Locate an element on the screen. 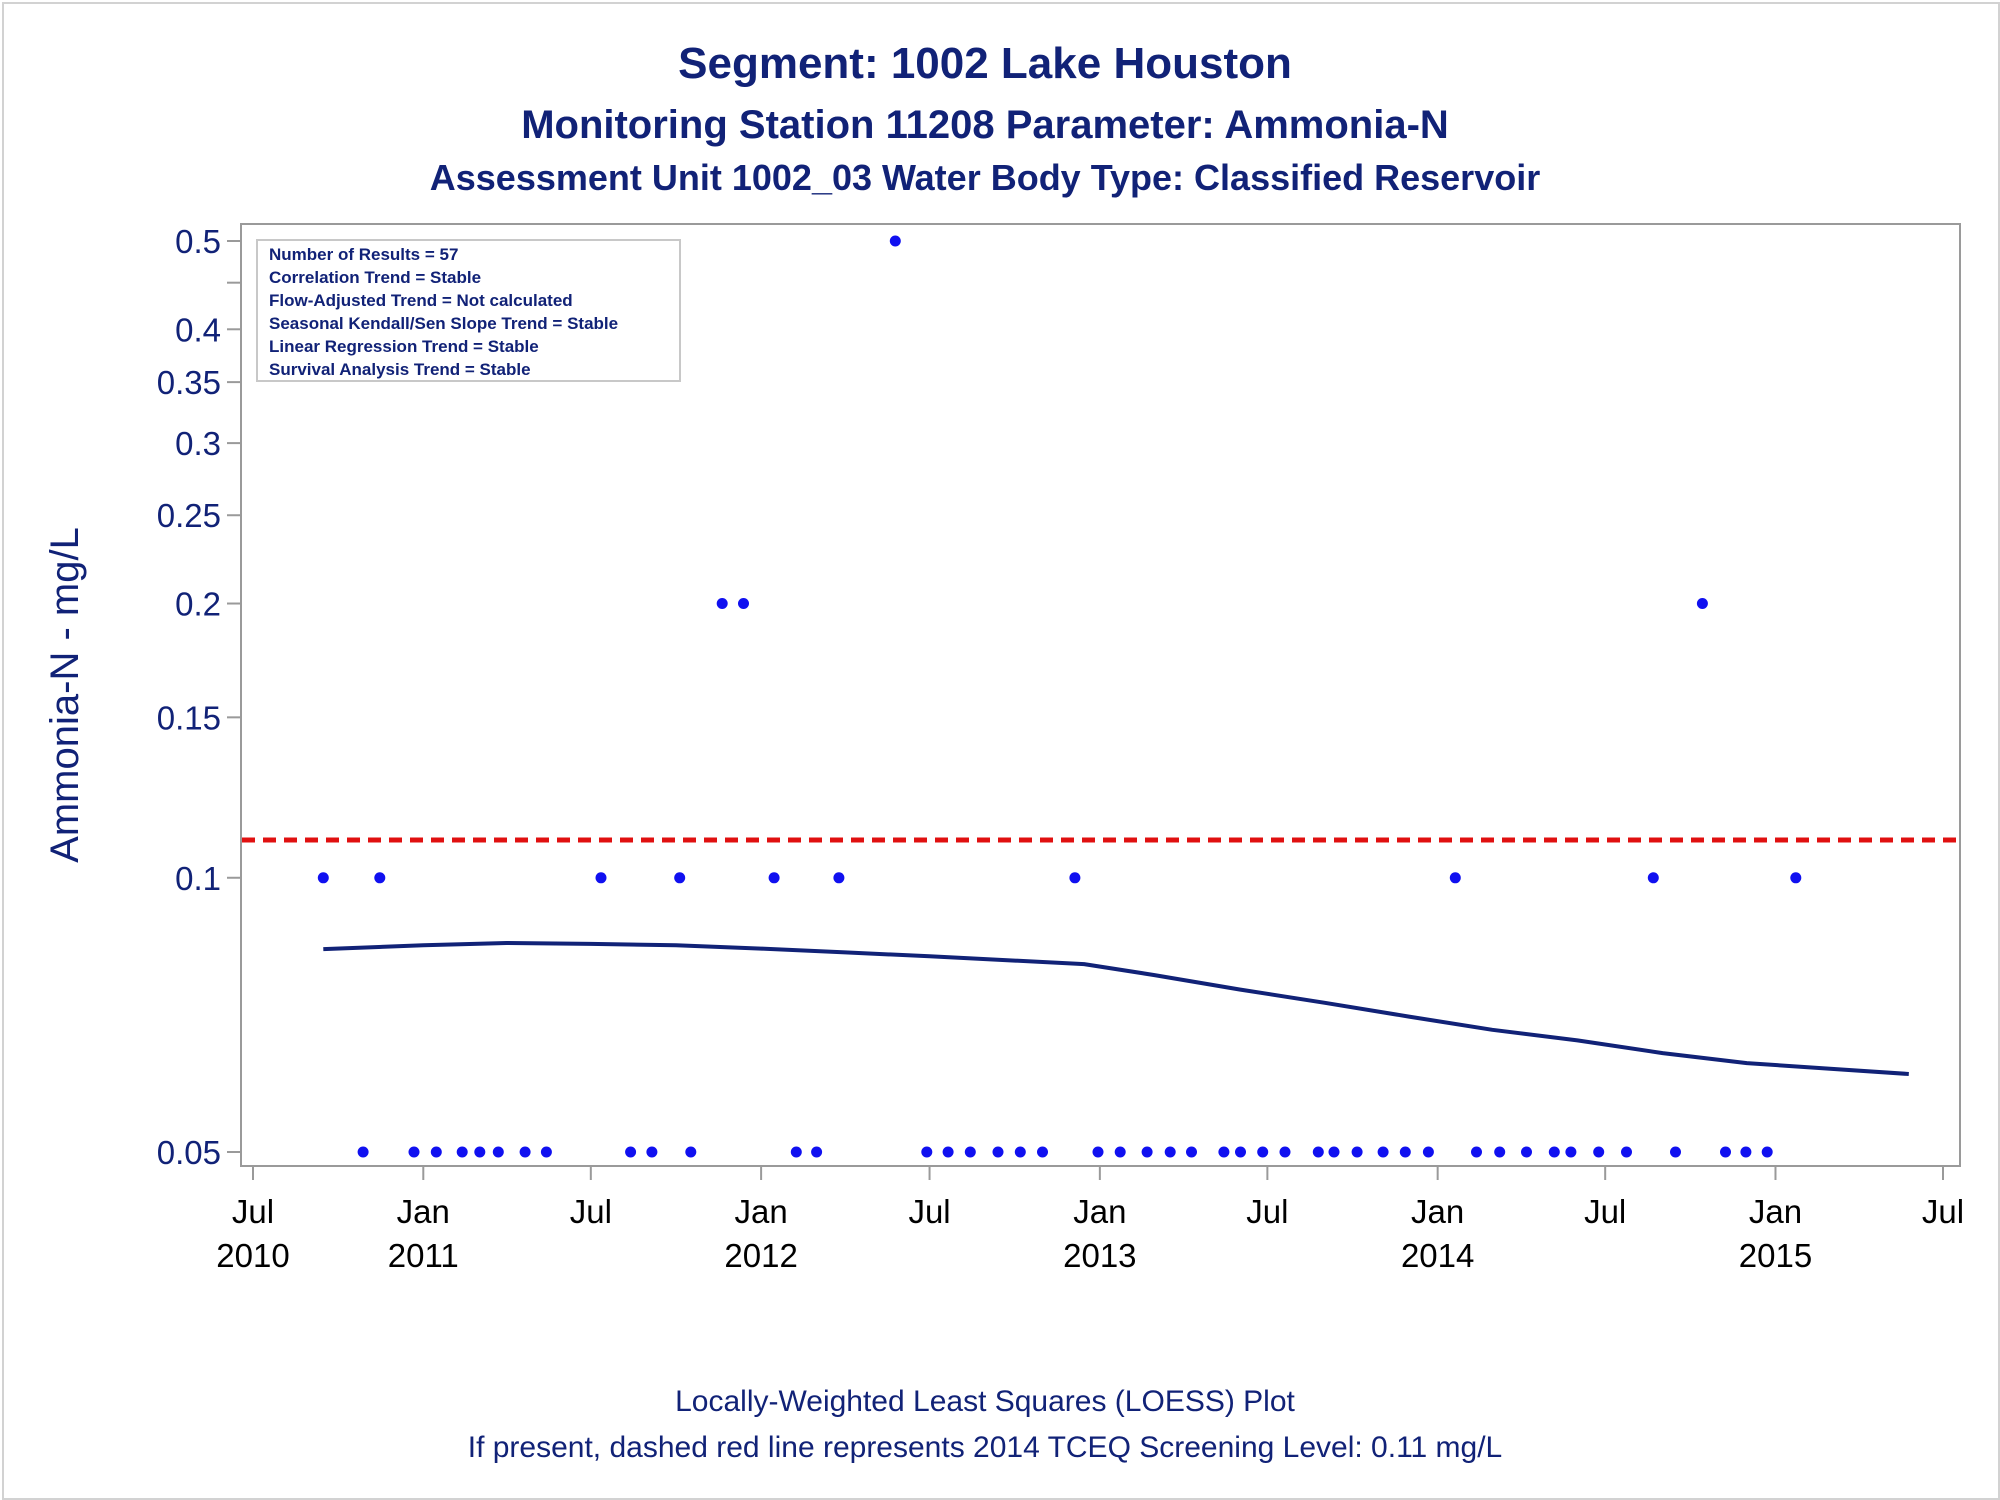  y-axis: 0.05 0.1 0.15 0.2 0.25 0.3 0.35 0.4 0.5 is located at coordinates (199, 697).